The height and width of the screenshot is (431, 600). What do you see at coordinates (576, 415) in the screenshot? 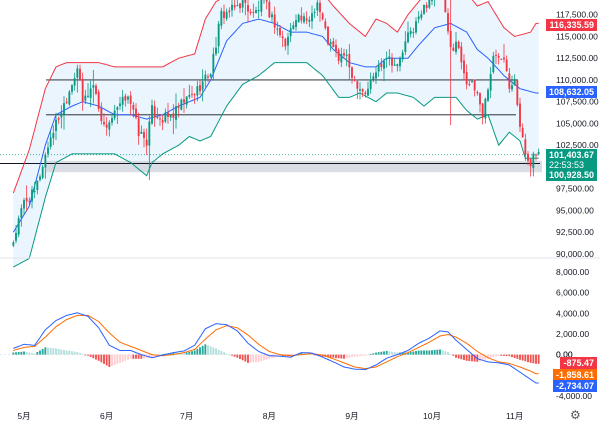
I see `settings-gear-icon: ⚙` at bounding box center [576, 415].